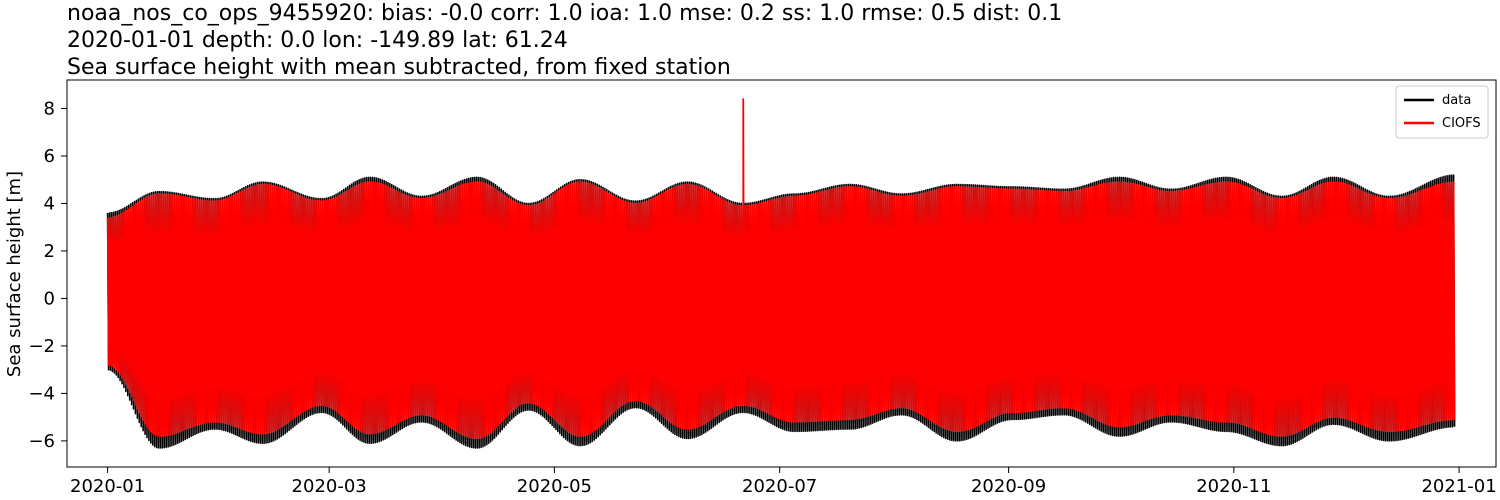 This screenshot has width=1500, height=500. What do you see at coordinates (41, 441) in the screenshot?
I see `y-tick-label: −6` at bounding box center [41, 441].